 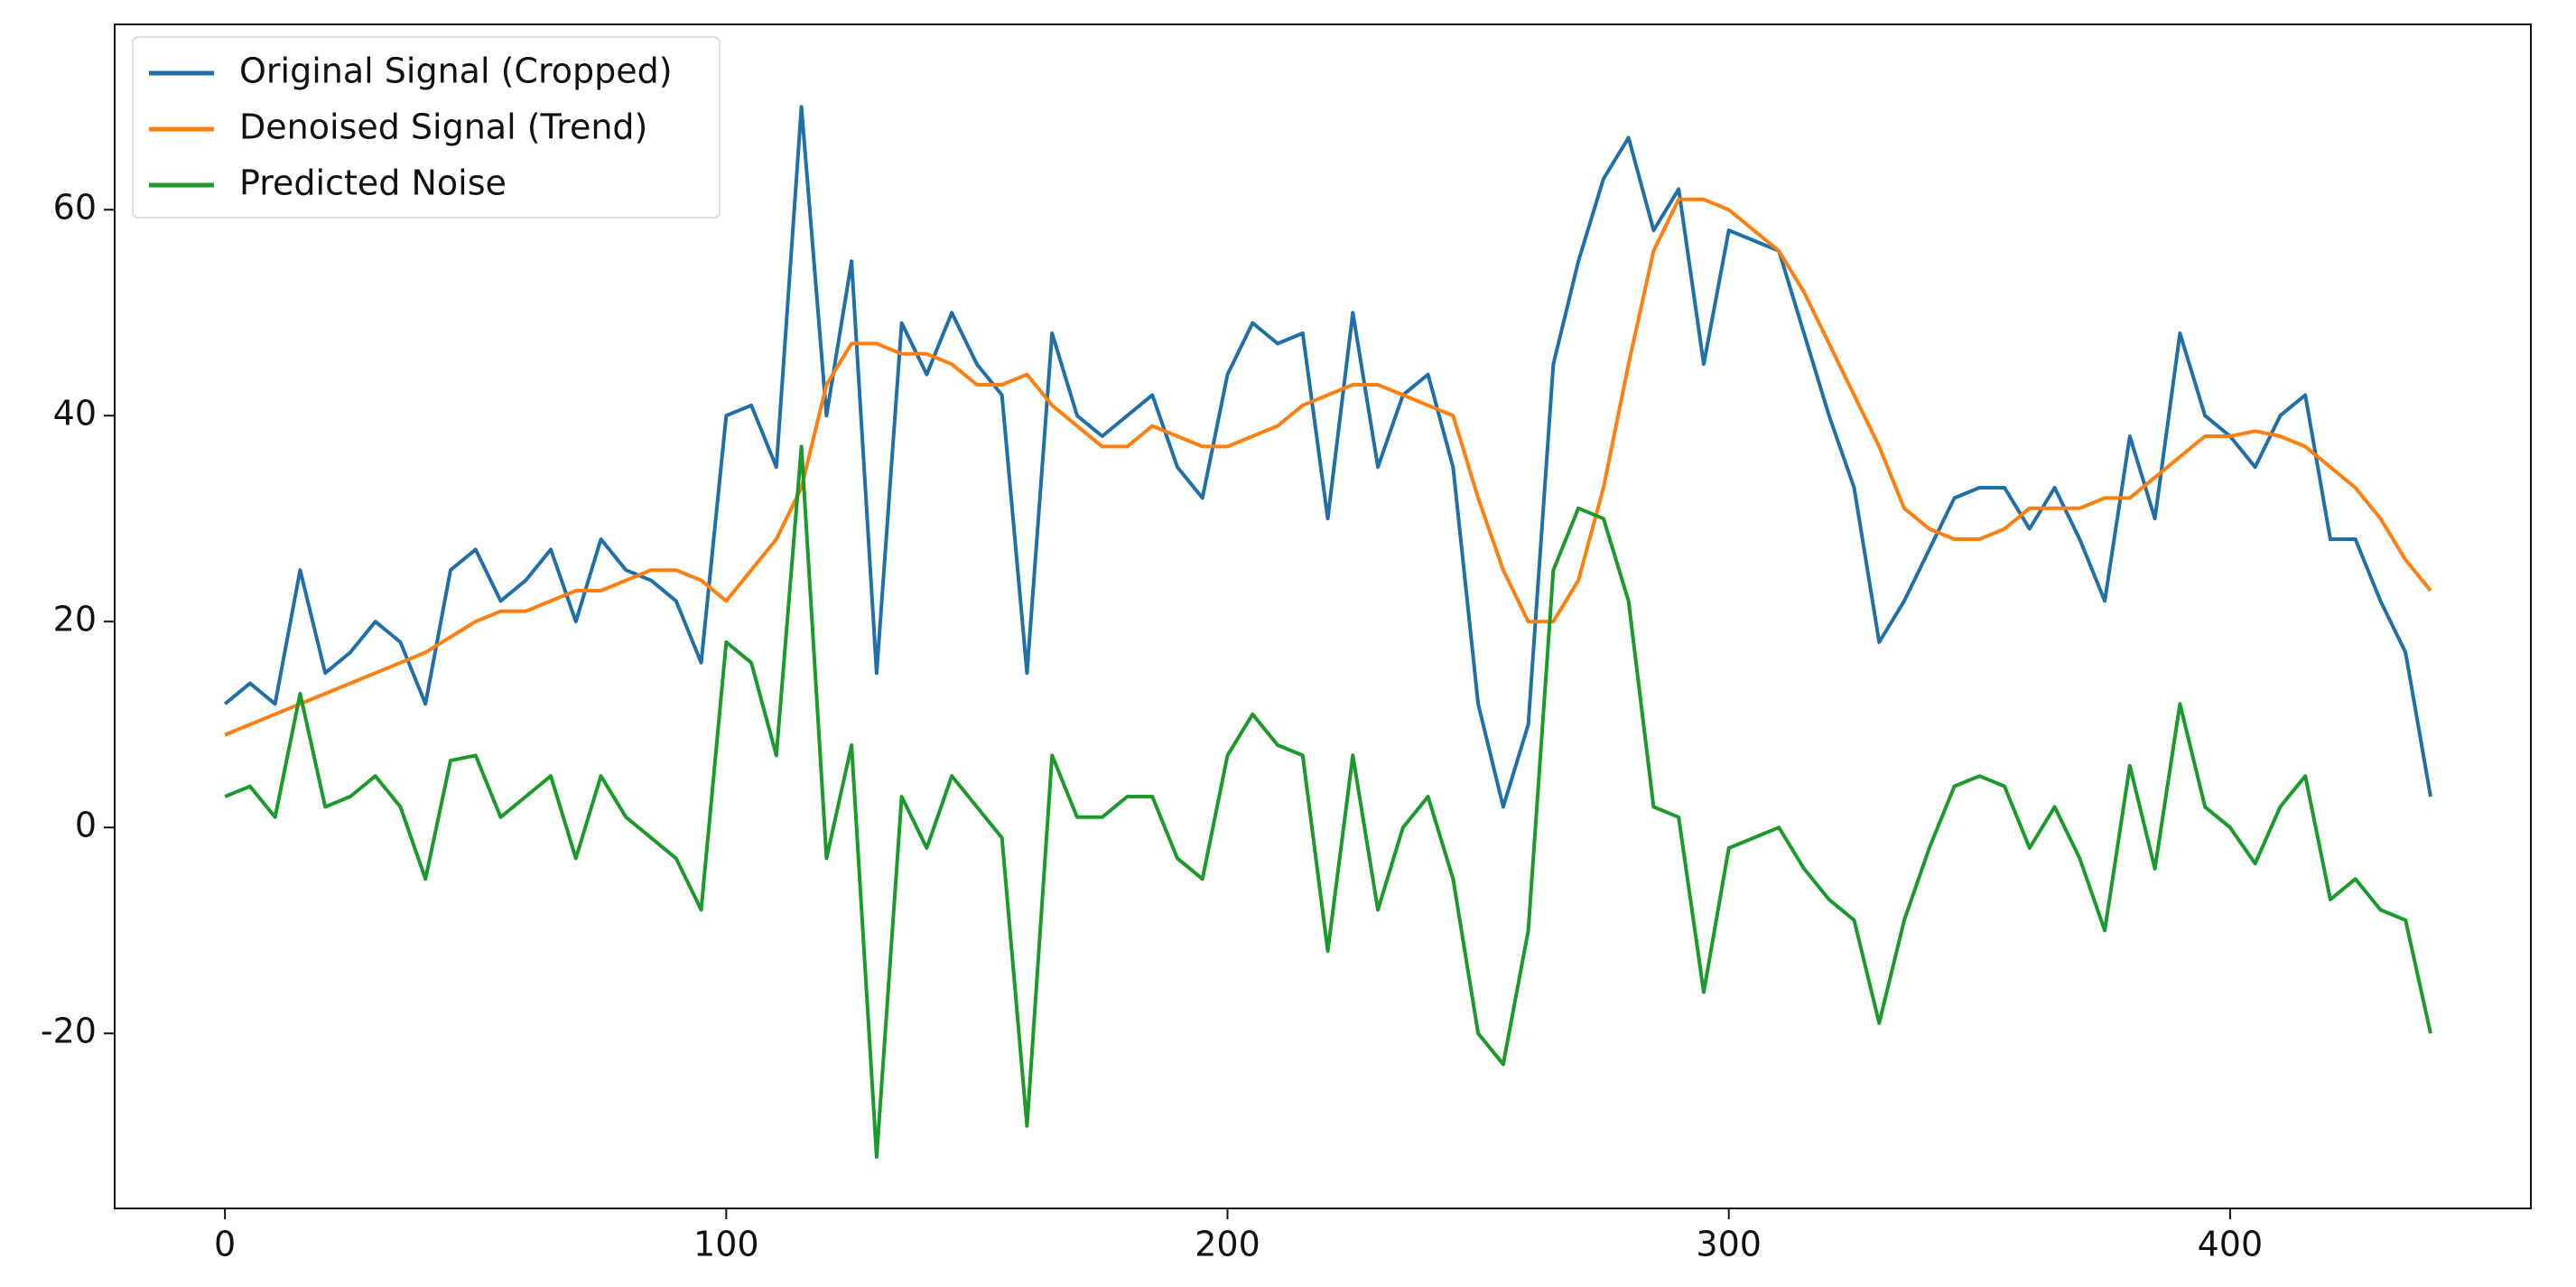 I want to click on y-tick-label: 40, so click(x=75, y=414).